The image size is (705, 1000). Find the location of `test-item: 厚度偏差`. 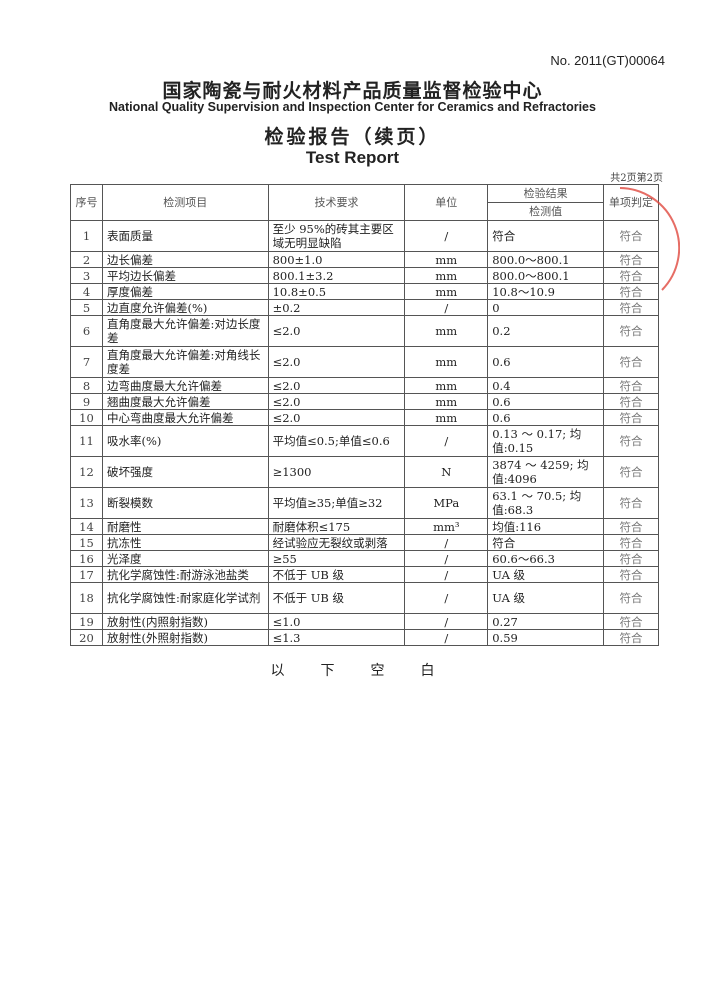

test-item: 厚度偏差 is located at coordinates (185, 291).